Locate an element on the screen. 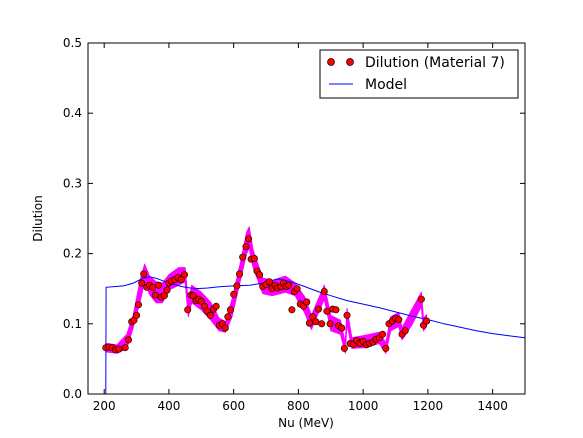 The width and height of the screenshot is (583, 438). y-tick-label: 0.5 is located at coordinates (72, 43).